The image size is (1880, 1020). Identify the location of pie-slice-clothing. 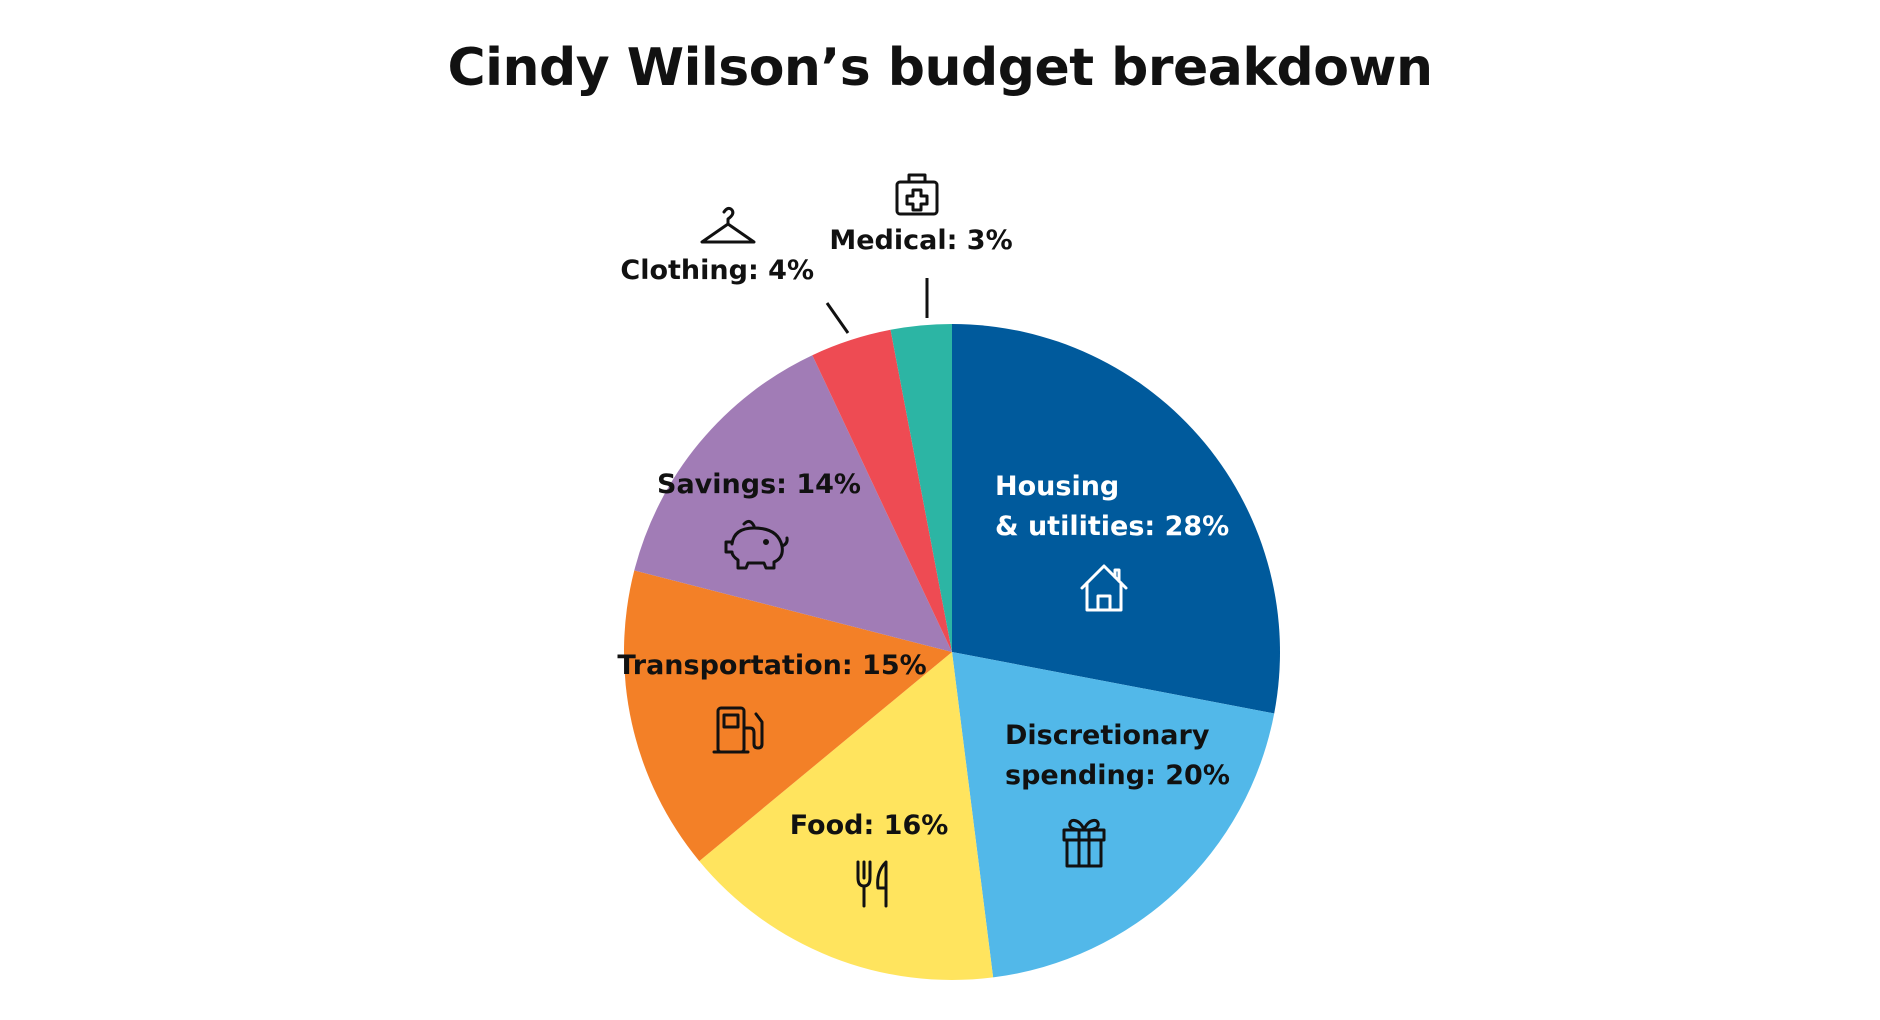
(882, 490).